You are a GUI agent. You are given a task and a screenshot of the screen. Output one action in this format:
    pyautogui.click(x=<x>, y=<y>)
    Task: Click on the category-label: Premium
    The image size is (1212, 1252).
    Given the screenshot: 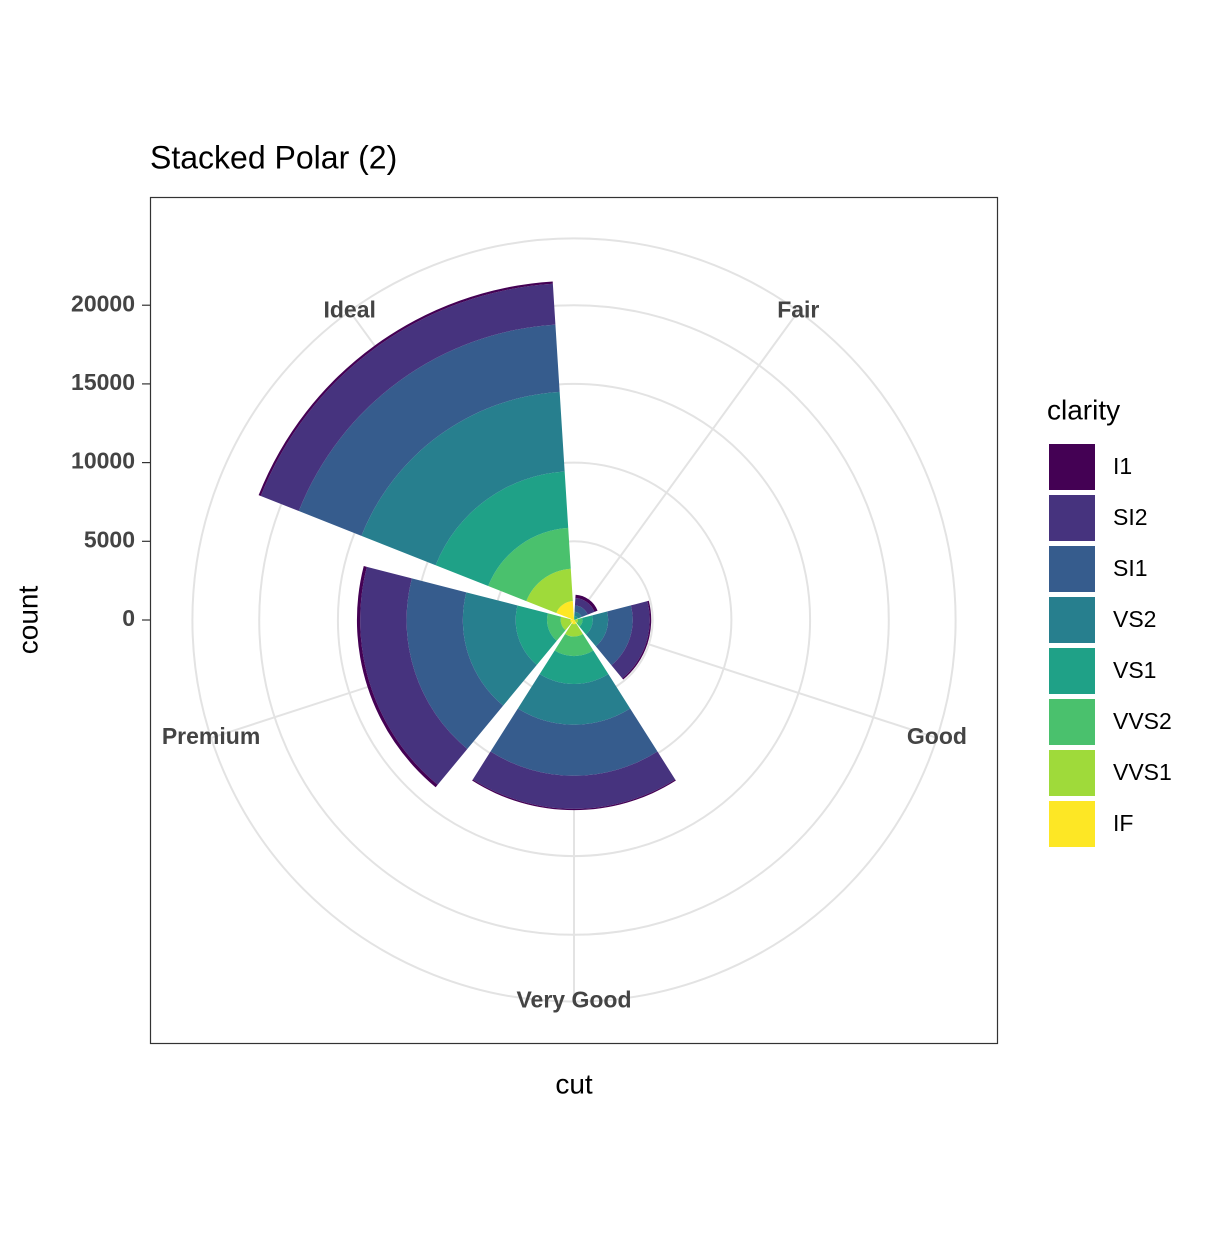 What is the action you would take?
    pyautogui.click(x=211, y=736)
    